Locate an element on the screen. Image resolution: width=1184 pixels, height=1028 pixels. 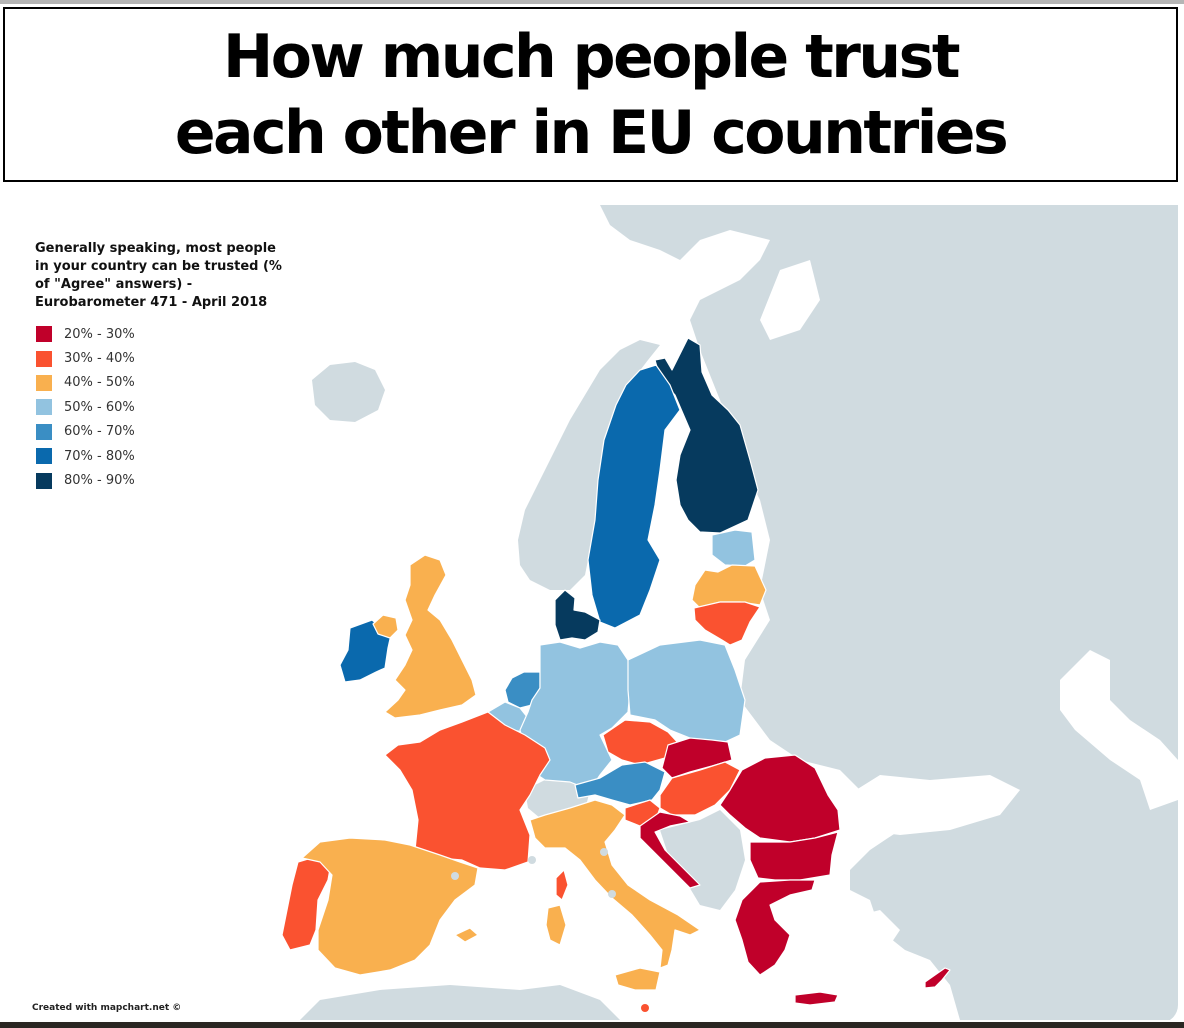
liechtenstein-dot is located at coordinates (570, 795).